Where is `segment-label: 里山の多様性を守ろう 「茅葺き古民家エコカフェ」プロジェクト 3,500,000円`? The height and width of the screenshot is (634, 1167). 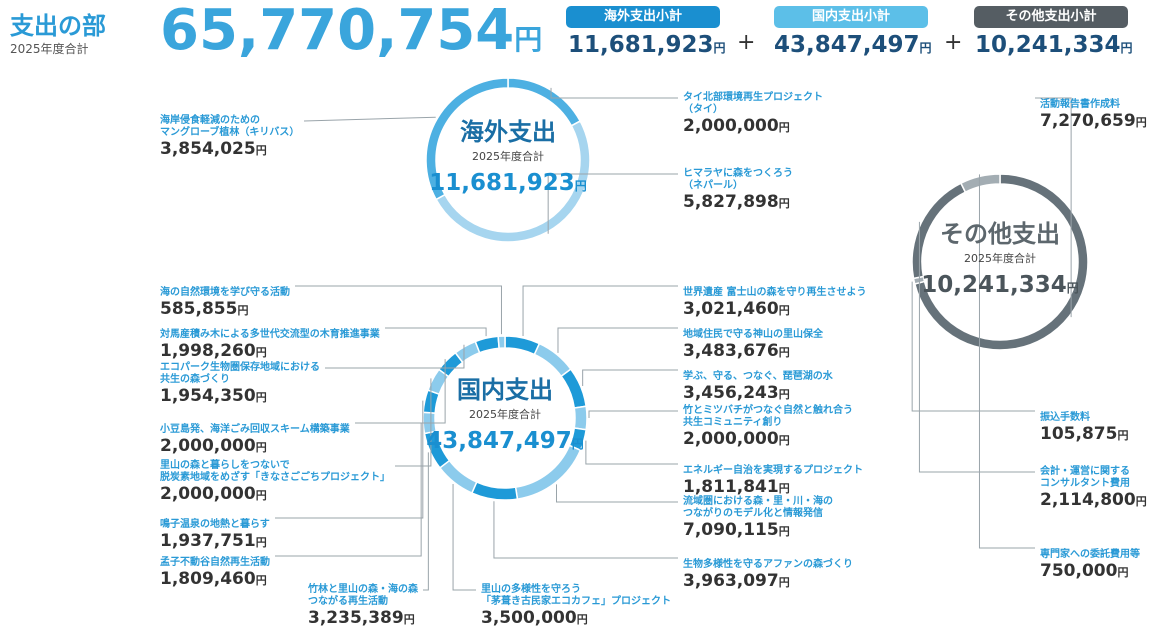
segment-label: 里山の多様性を守ろう 「茅葺き古民家エコカフェ」プロジェクト 3,500,000円 is located at coordinates (576, 607).